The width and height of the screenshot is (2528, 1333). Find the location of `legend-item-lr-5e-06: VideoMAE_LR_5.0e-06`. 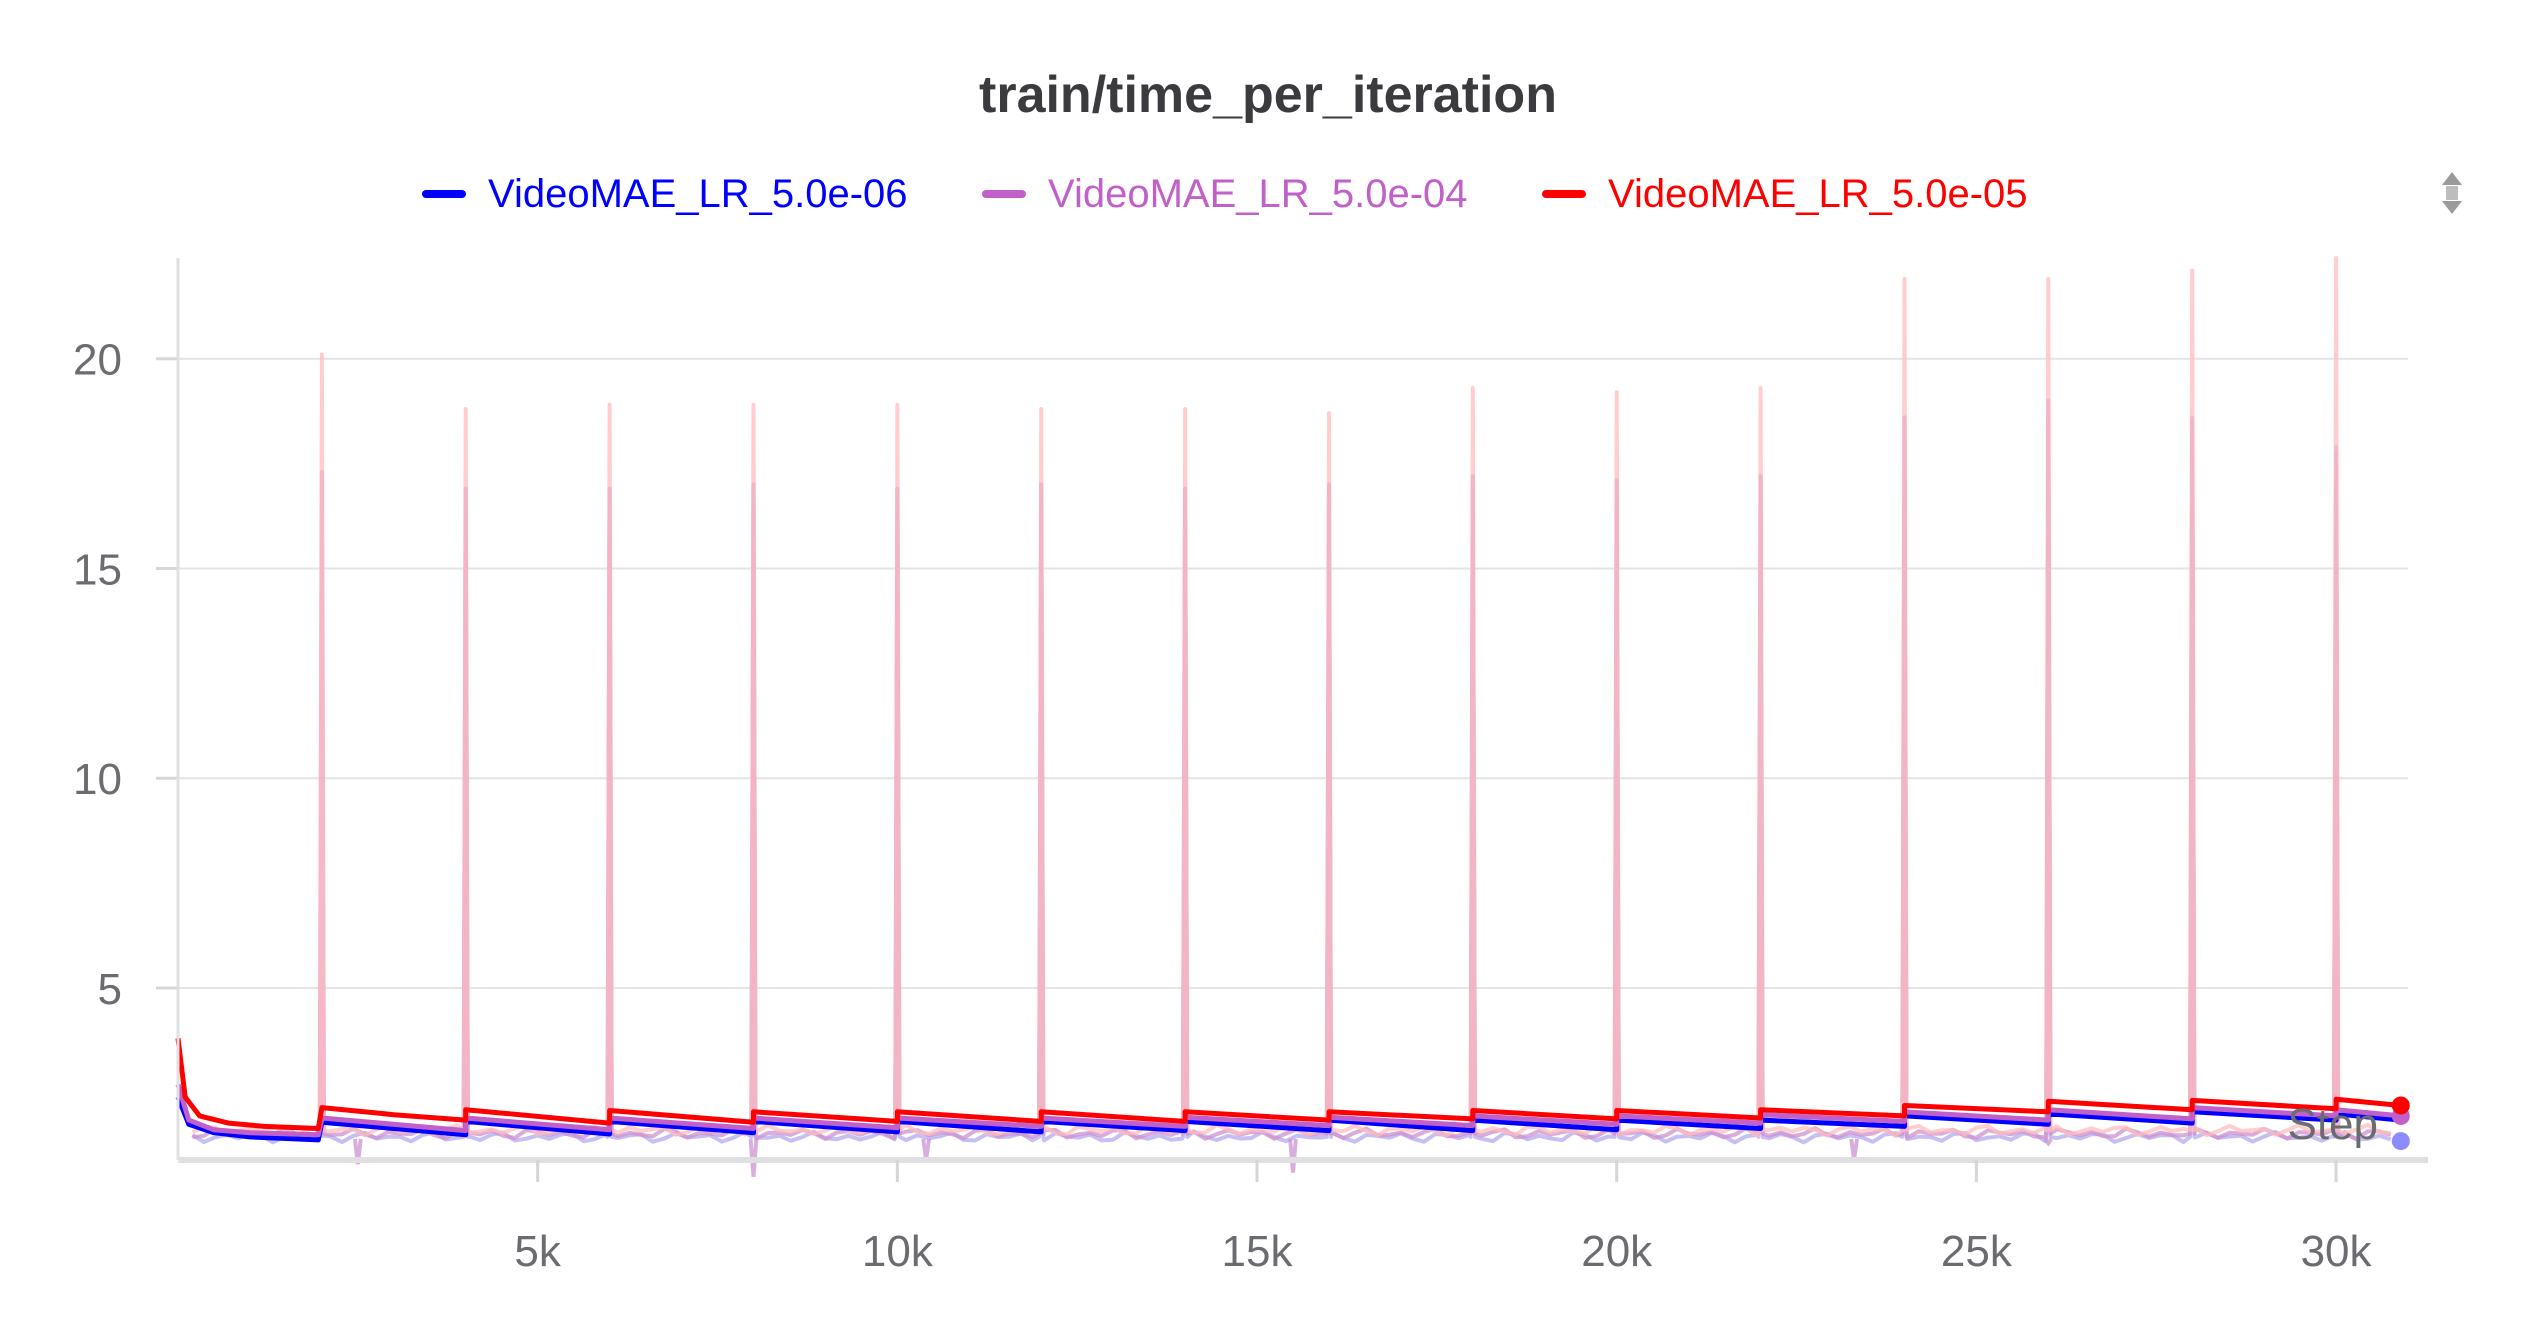

legend-item-lr-5e-06: VideoMAE_LR_5.0e-06 is located at coordinates (665, 194).